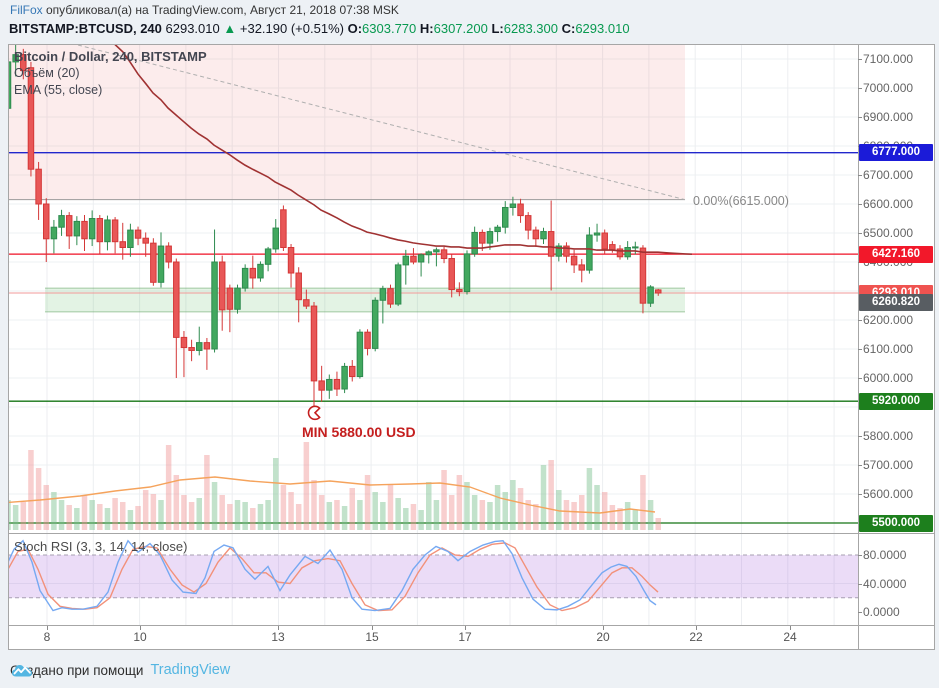 The height and width of the screenshot is (688, 939). Describe the element at coordinates (741, 201) in the screenshot. I see `fib-level-label: 0.00%(6615.000)` at that location.